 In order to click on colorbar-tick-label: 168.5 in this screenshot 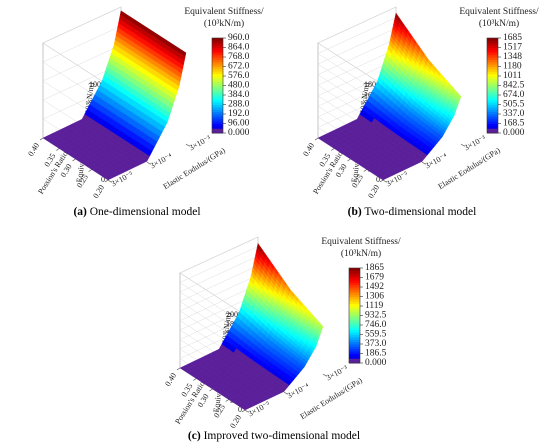, I will do `click(514, 124)`.